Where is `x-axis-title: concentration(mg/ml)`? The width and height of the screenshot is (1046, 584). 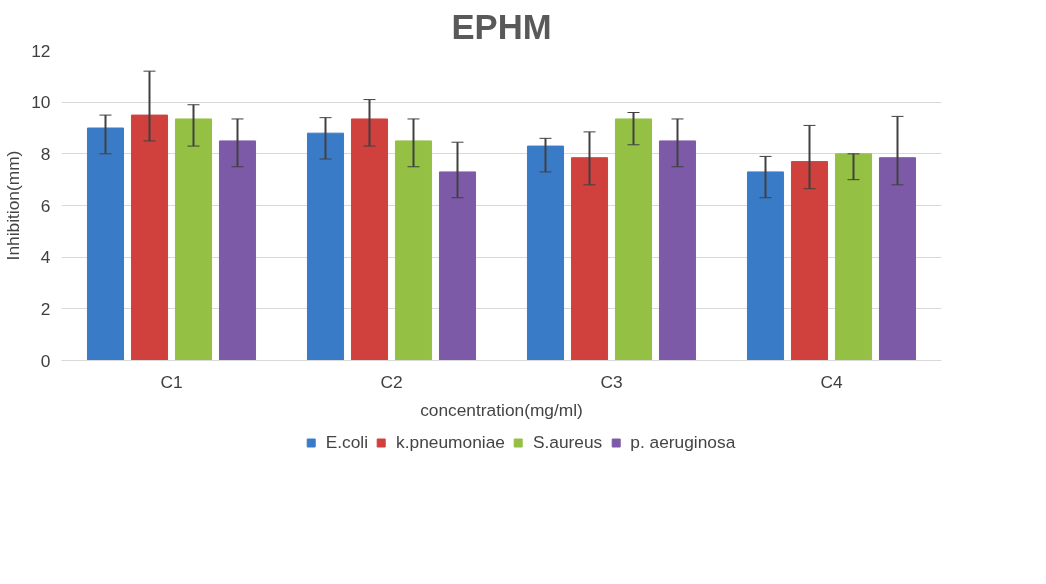
x-axis-title: concentration(mg/ml) is located at coordinates (501, 409).